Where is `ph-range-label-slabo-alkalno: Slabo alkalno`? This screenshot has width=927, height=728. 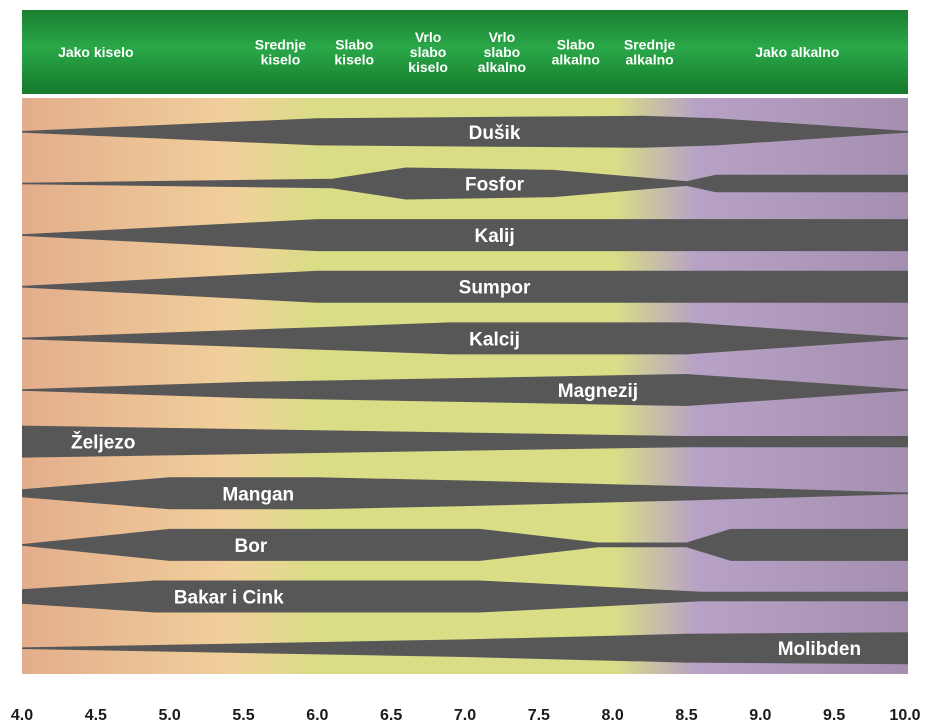
ph-range-label-slabo-alkalno: Slabo alkalno is located at coordinates (576, 52).